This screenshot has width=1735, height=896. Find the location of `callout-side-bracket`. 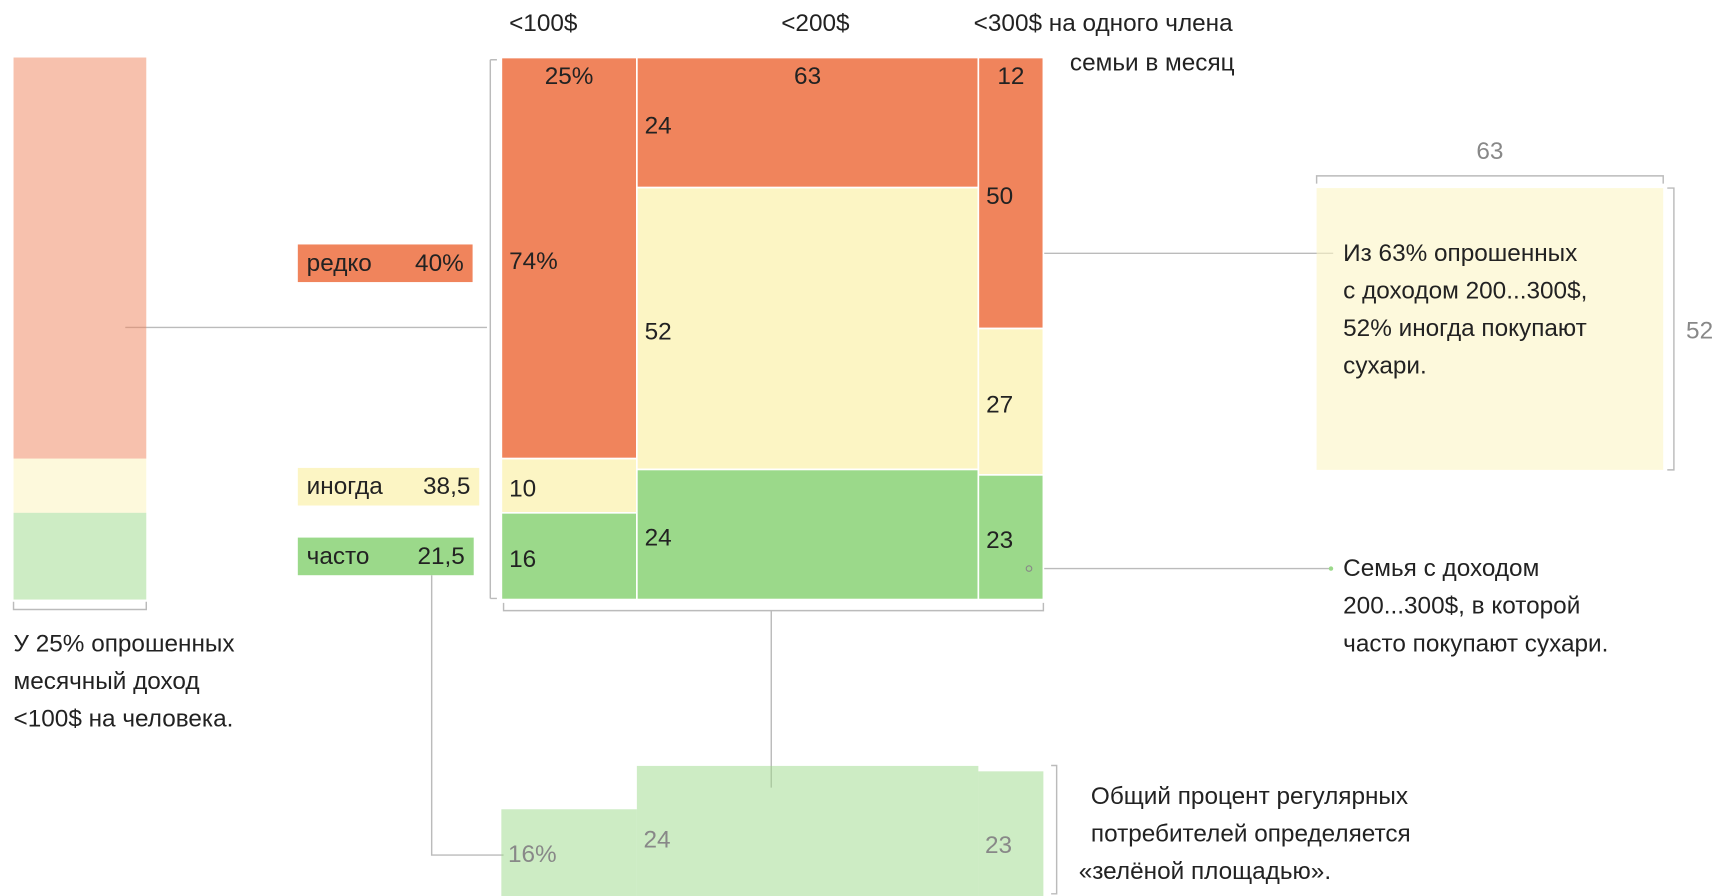

callout-side-bracket is located at coordinates (1671, 329).